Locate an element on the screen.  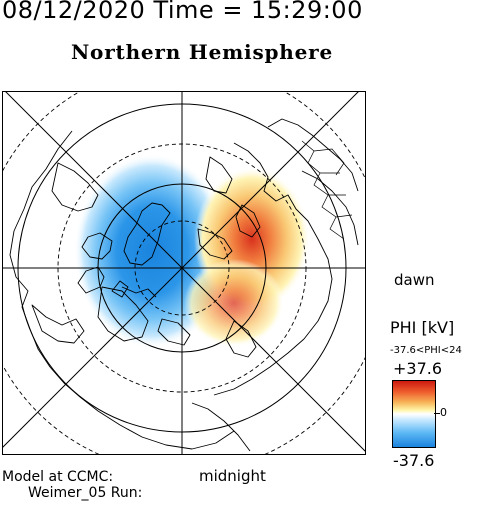
colorbar is located at coordinates (414, 414).